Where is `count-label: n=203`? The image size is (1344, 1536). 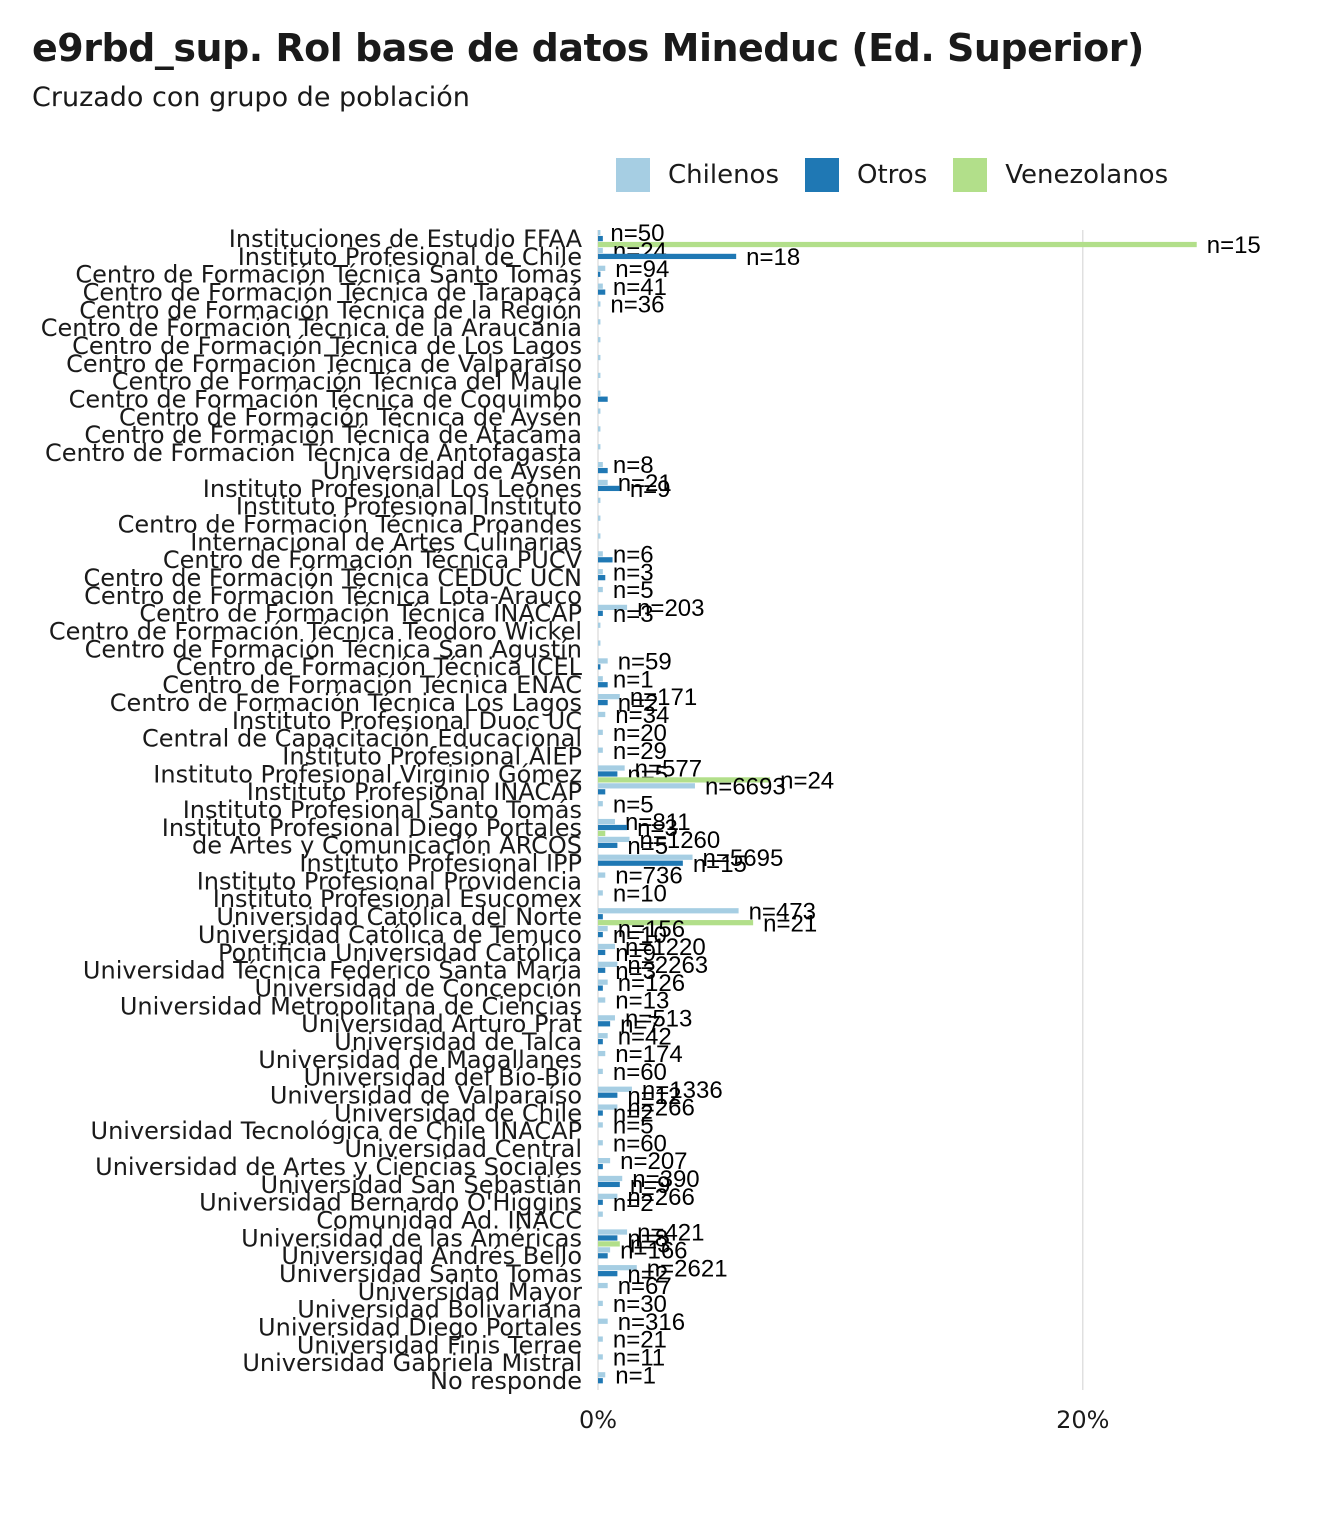 count-label: n=203 is located at coordinates (670, 608).